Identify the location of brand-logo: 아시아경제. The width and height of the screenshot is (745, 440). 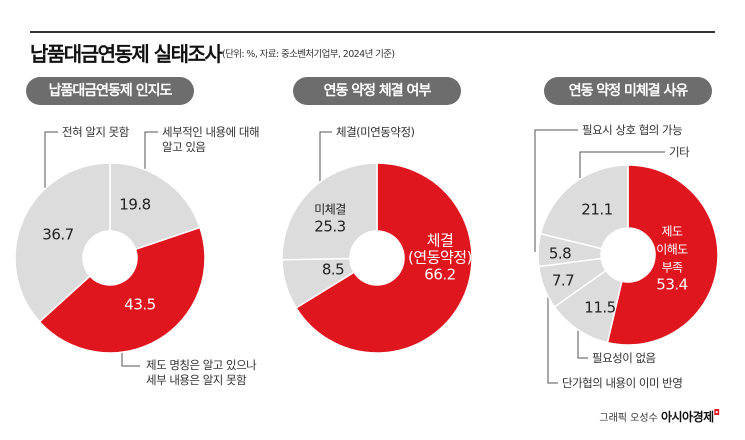
(687, 417).